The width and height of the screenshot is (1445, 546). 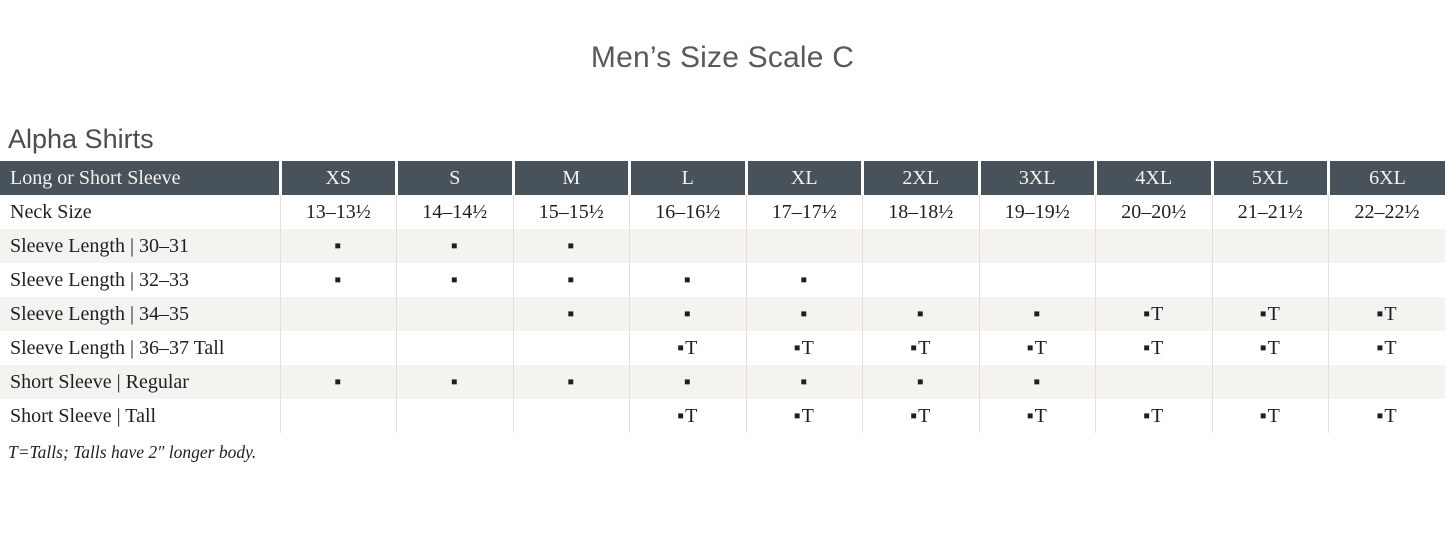 I want to click on footnote: T=Talls; Talls have 2″ longer body., so click(x=726, y=452).